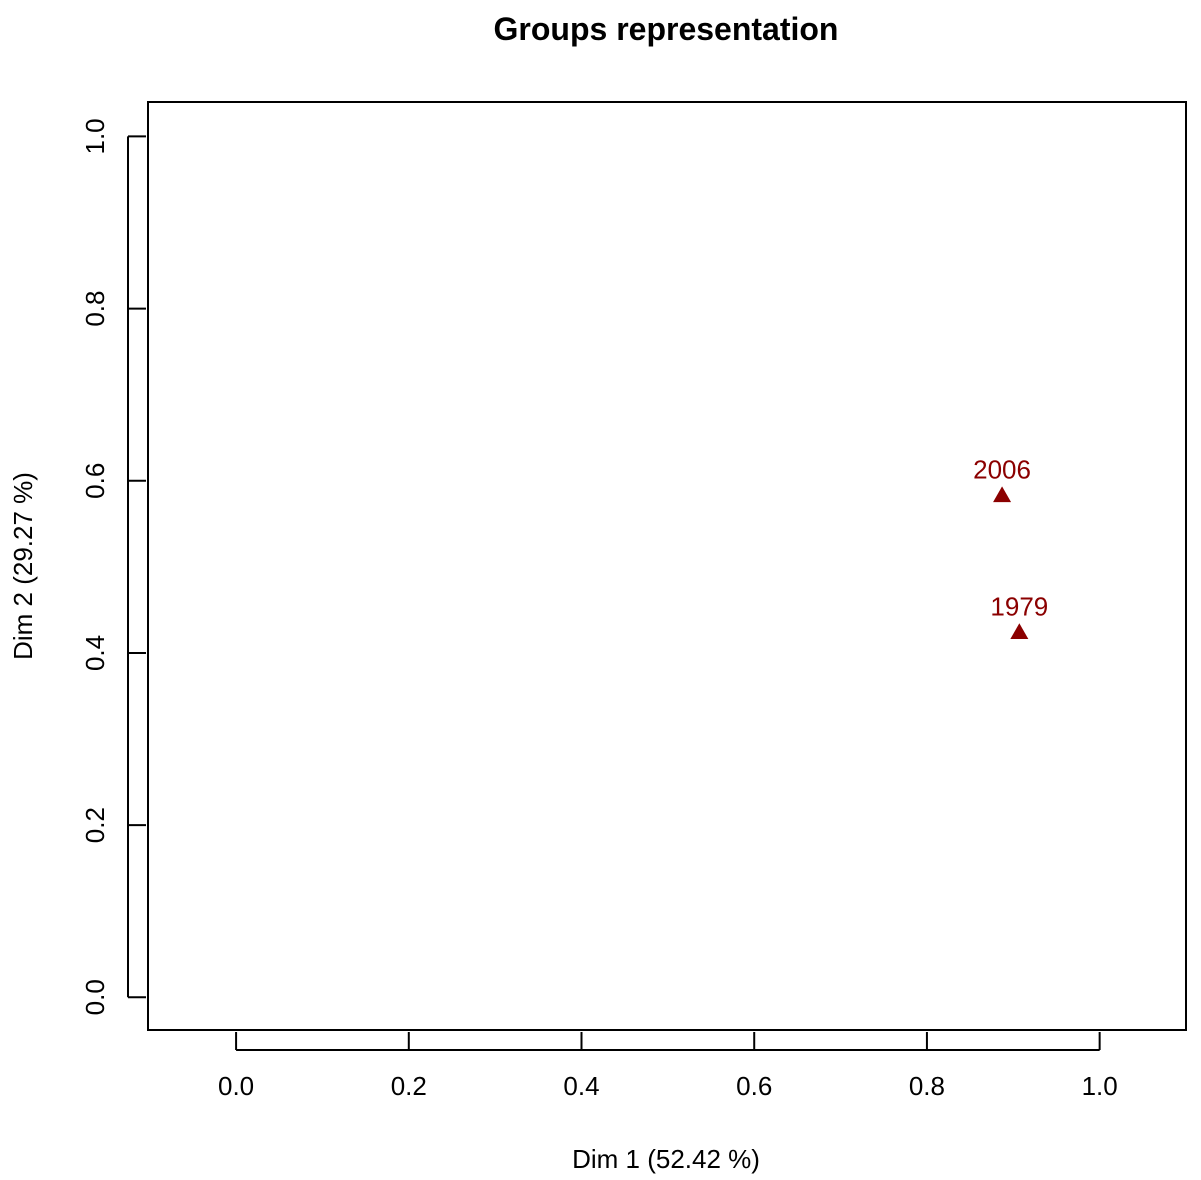 Image resolution: width=1201 pixels, height=1180 pixels. I want to click on x-tick-label: 1.0, so click(1100, 1086).